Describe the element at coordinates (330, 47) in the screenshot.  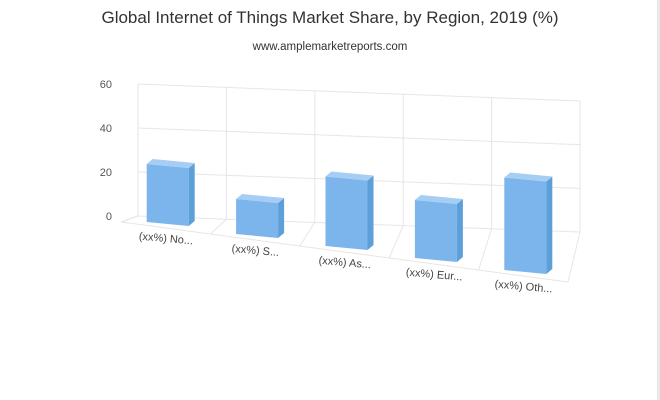
I see `chart-subtitle: www.amplemarketreports.com` at that location.